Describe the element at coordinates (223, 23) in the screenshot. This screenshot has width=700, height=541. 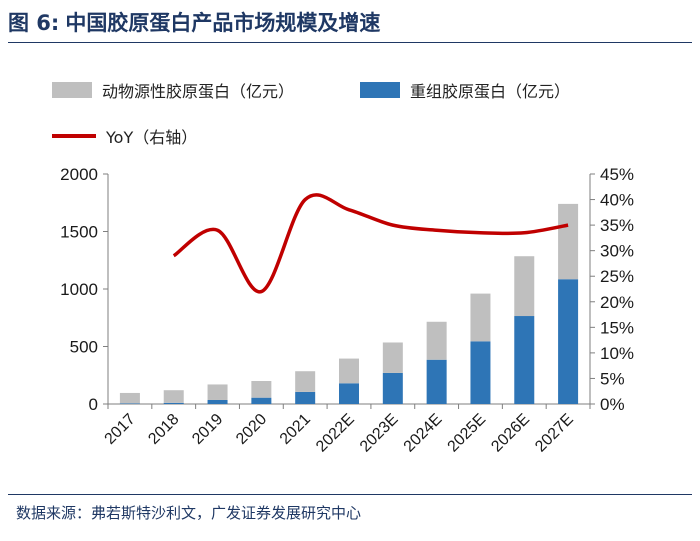
I see `figure-title-text: 中国胶原蛋白产品市场规模及增速` at that location.